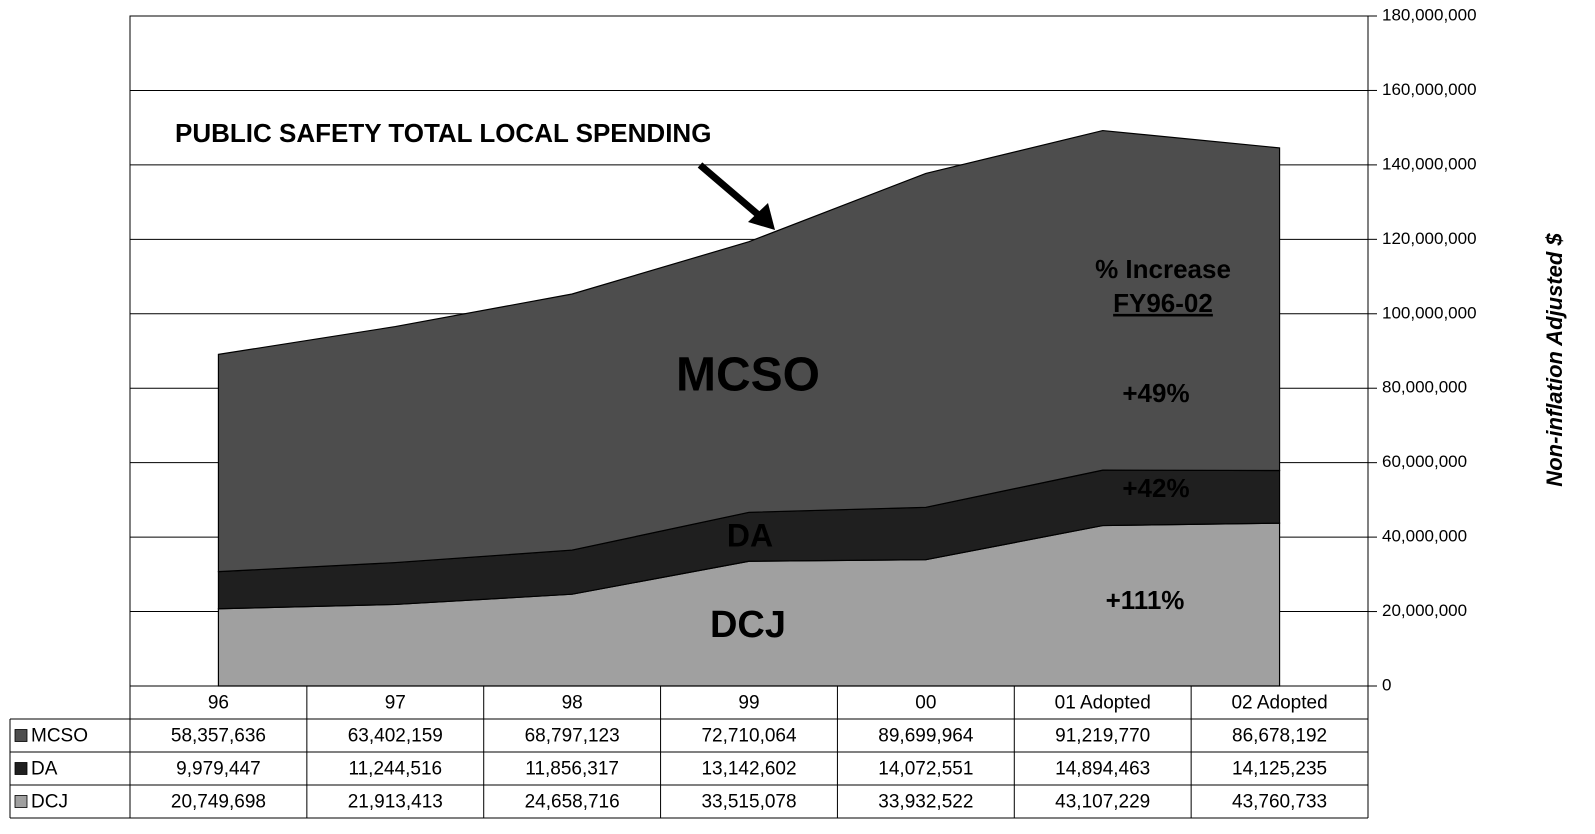 The width and height of the screenshot is (1595, 834). What do you see at coordinates (1424, 536) in the screenshot?
I see `y-tick-label: 40,000,000` at bounding box center [1424, 536].